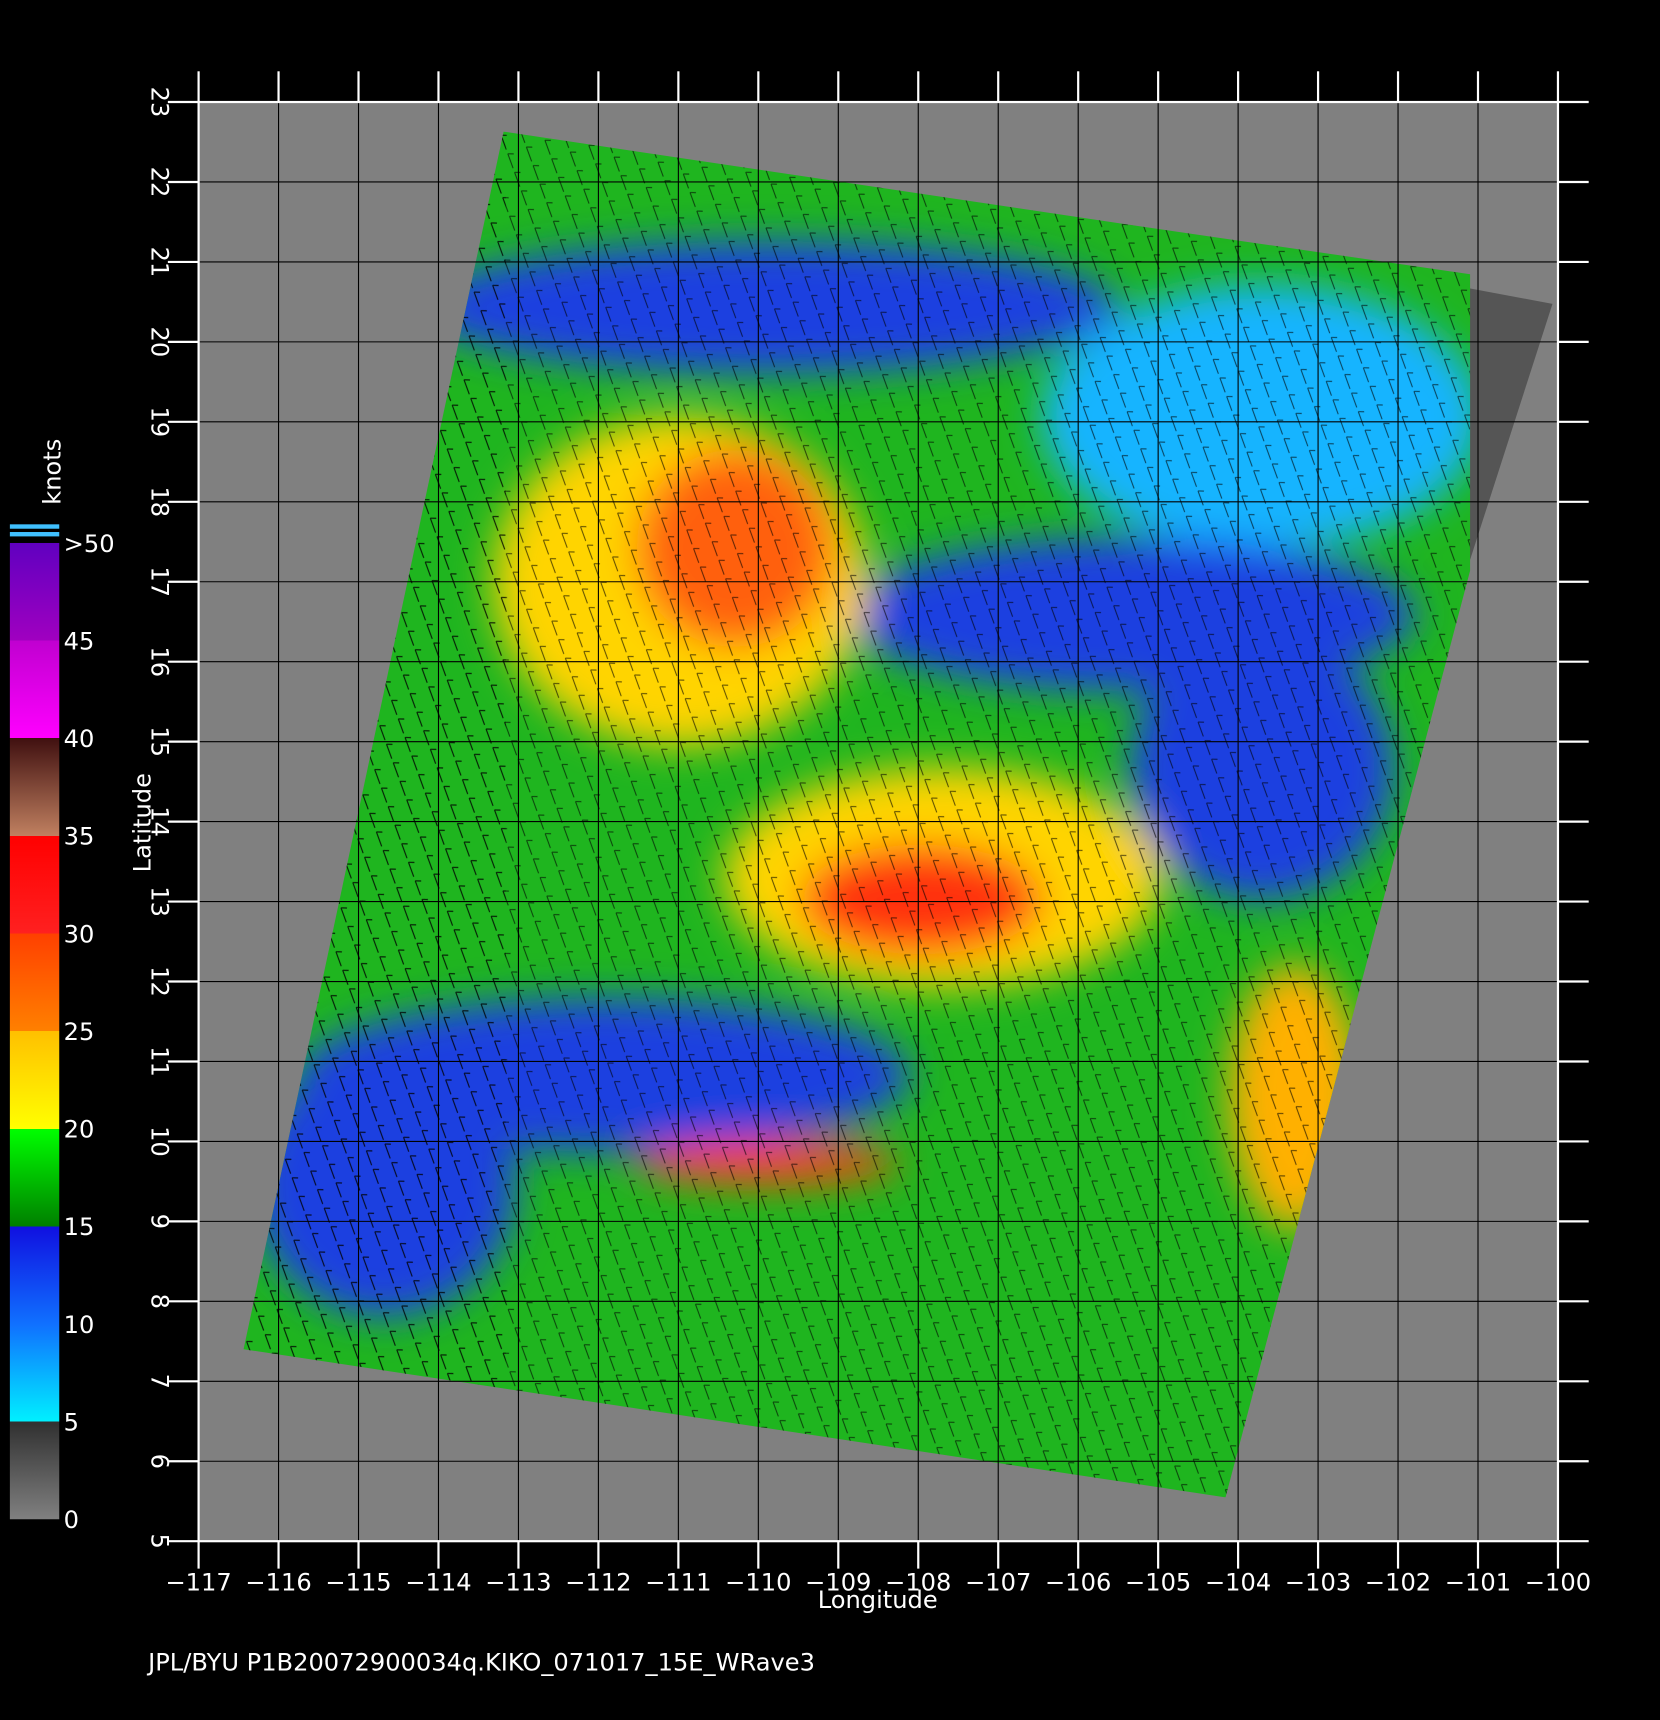 The height and width of the screenshot is (1720, 1660). I want to click on x-tick-label: −116, so click(278, 1583).